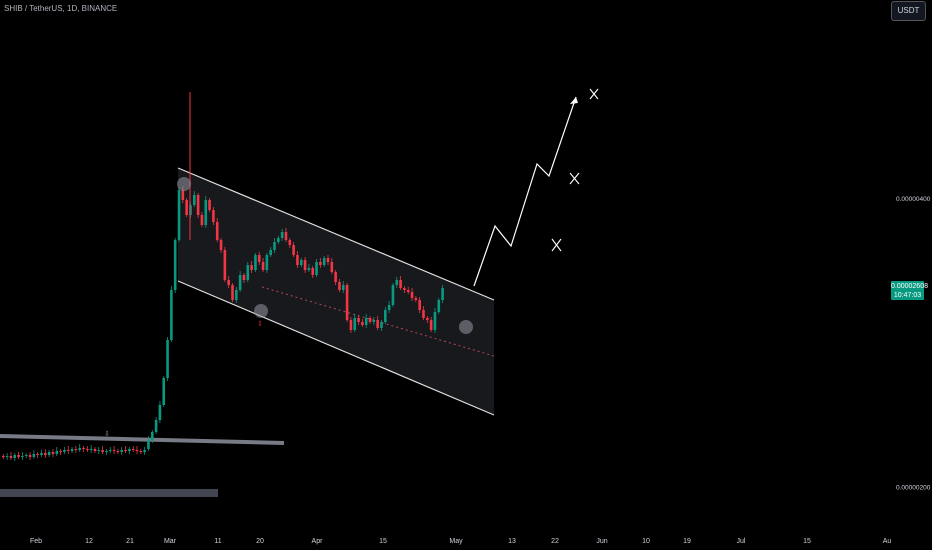  Describe the element at coordinates (142, 439) in the screenshot. I see `support-trendline` at that location.